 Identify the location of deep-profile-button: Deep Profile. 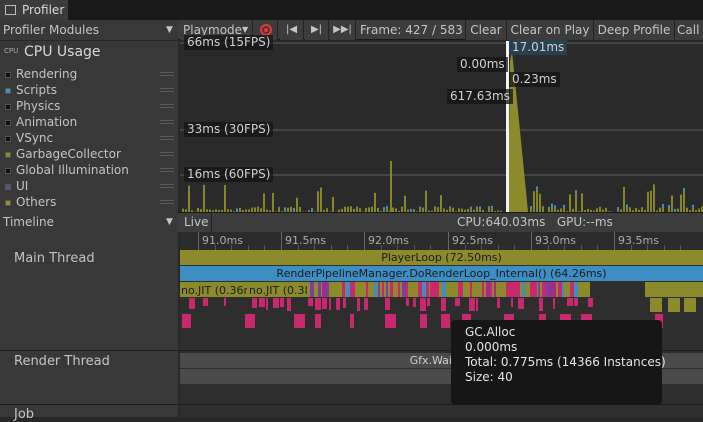
(634, 30).